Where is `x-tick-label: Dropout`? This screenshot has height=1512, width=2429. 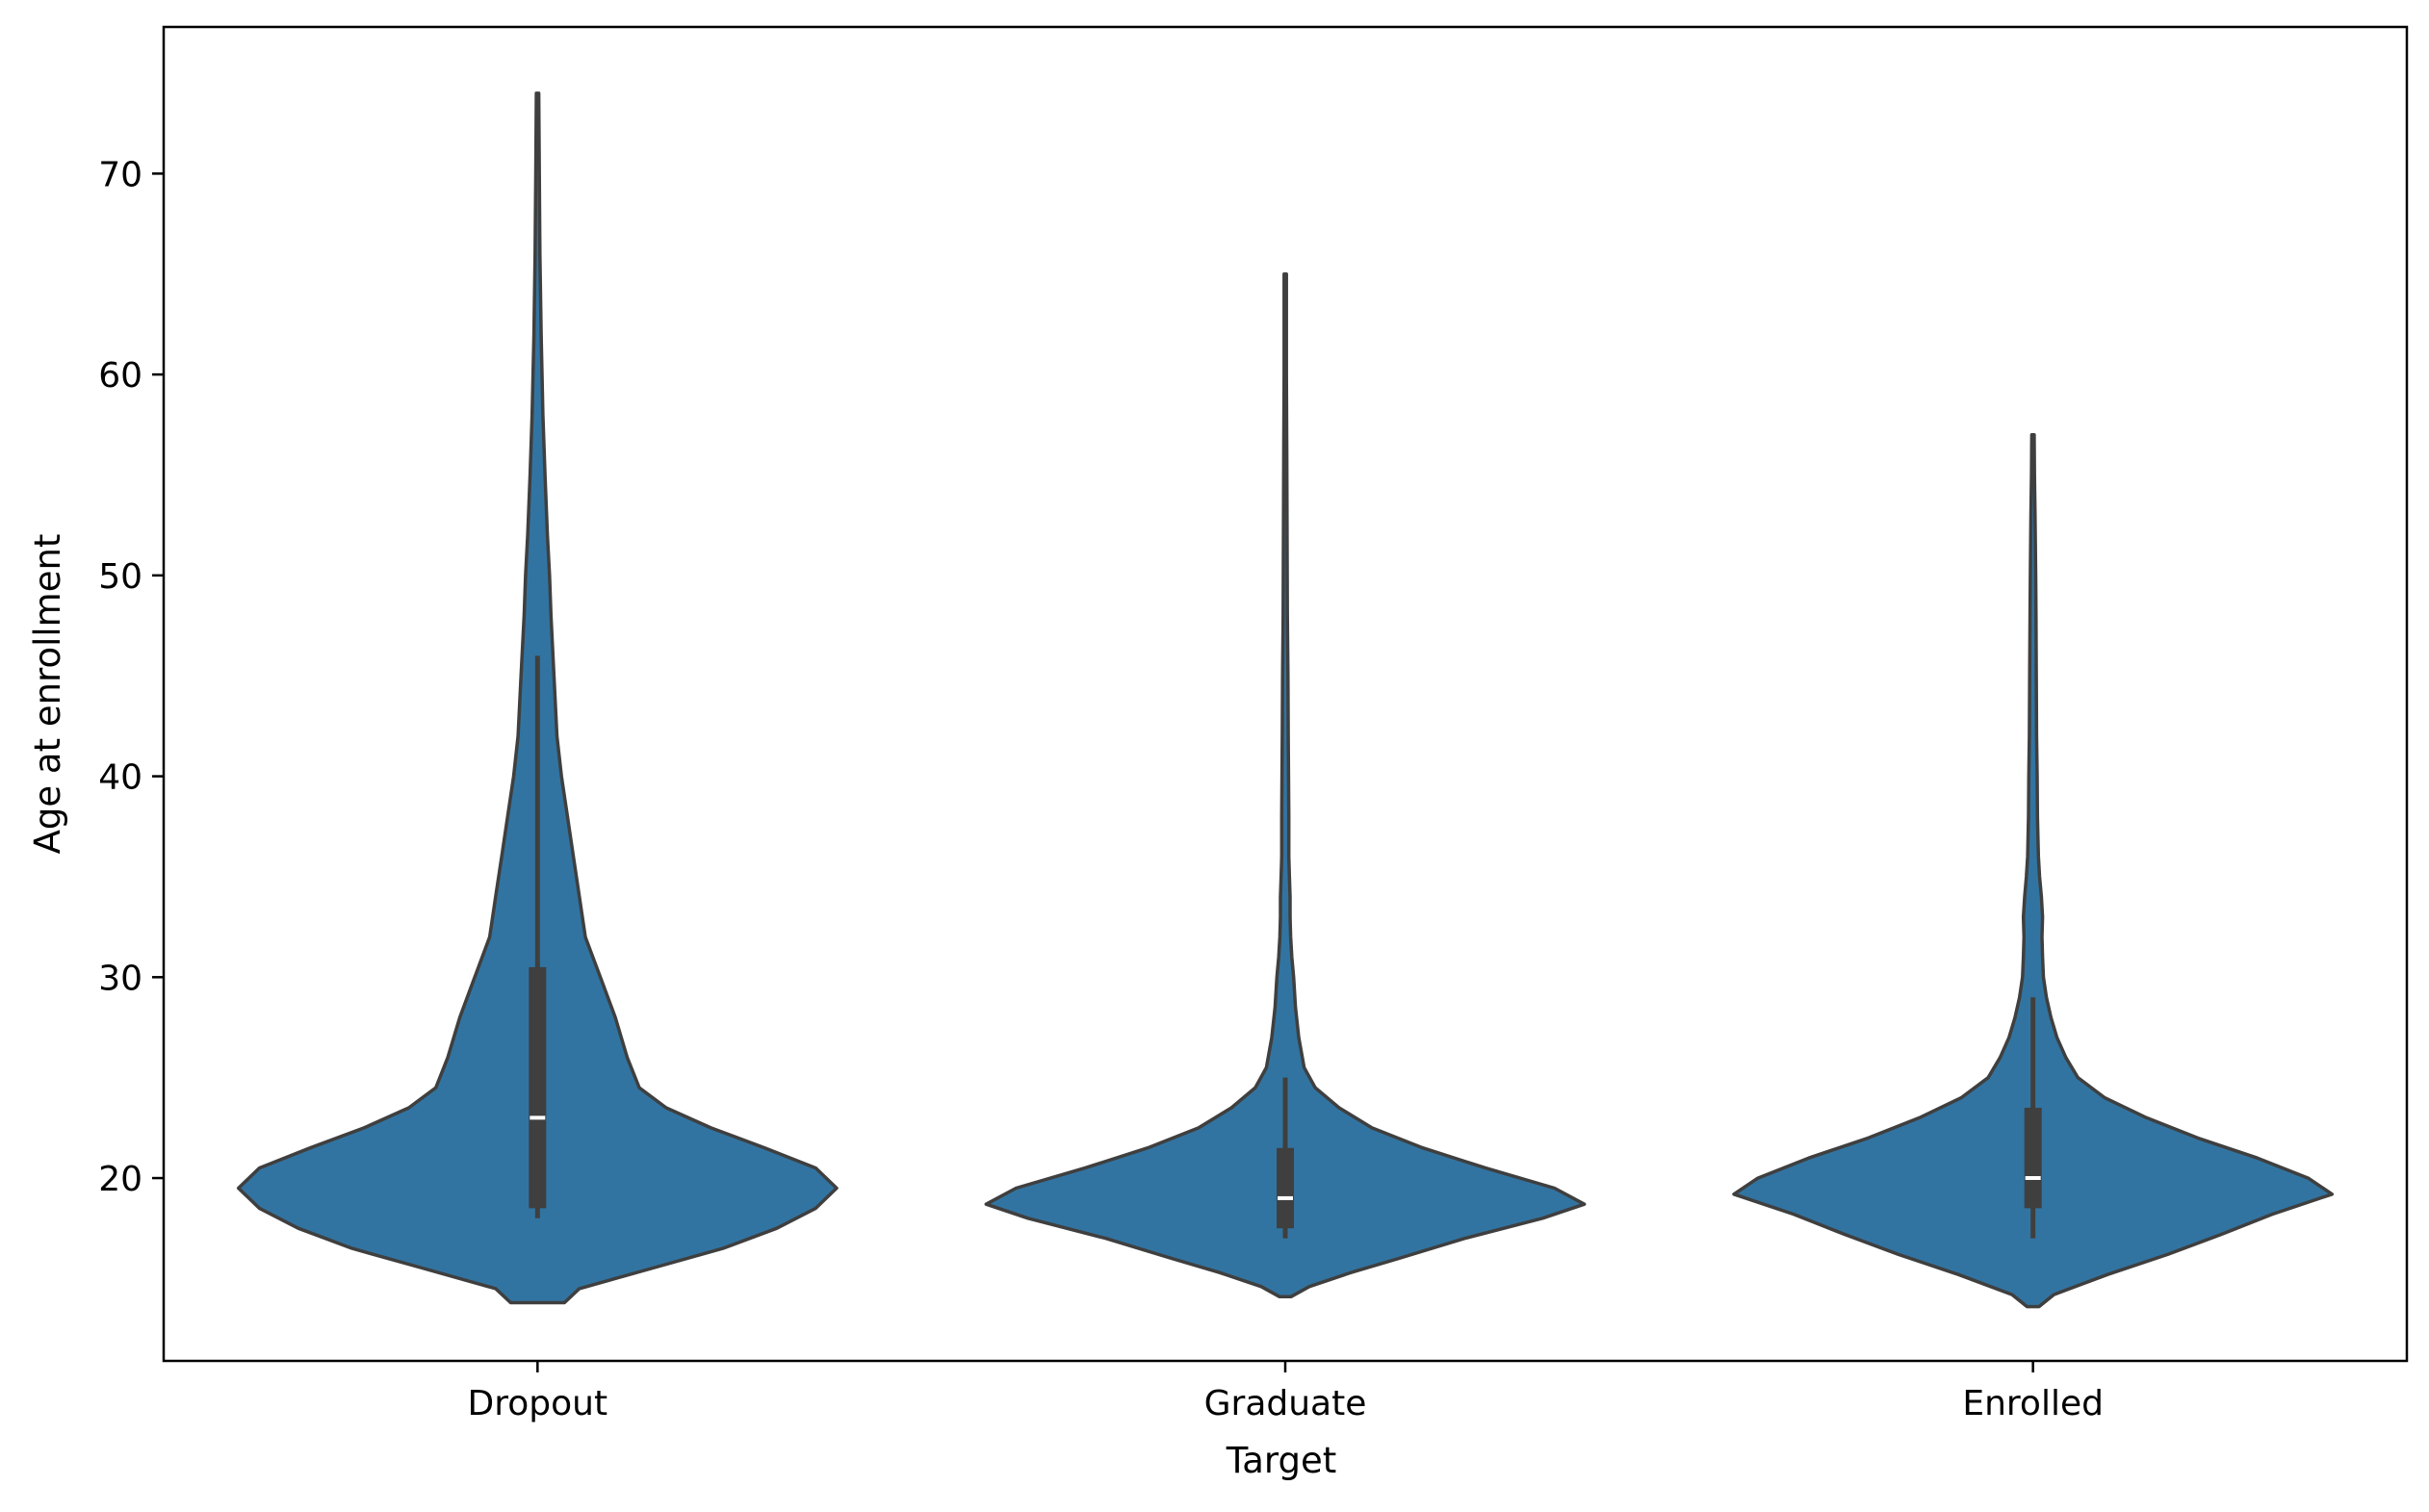
x-tick-label: Dropout is located at coordinates (538, 1403).